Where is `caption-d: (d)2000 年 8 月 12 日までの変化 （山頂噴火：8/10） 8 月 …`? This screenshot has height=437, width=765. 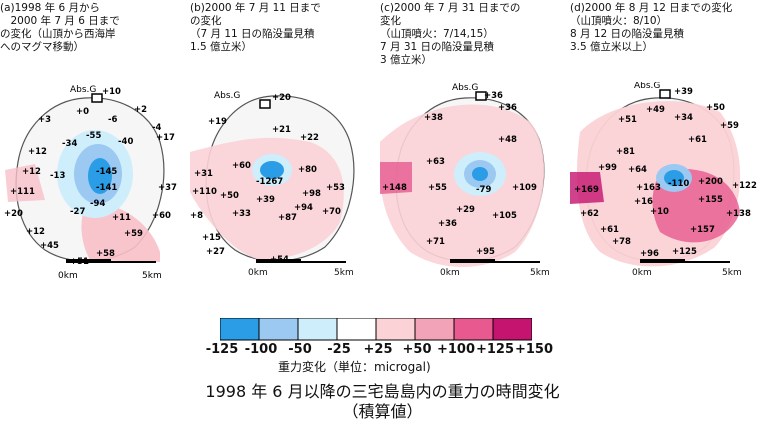
caption-d: (d)2000 年 8 月 12 日までの変化 （山頂噴火：8/10） 8 月 … is located at coordinates (662, 28).